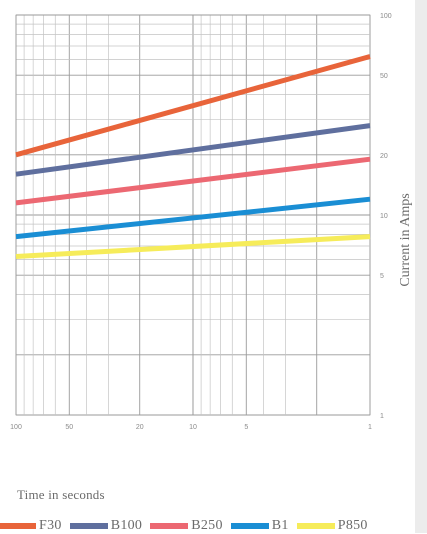 The width and height of the screenshot is (427, 534). What do you see at coordinates (50, 525) in the screenshot?
I see `legend-label: F30` at bounding box center [50, 525].